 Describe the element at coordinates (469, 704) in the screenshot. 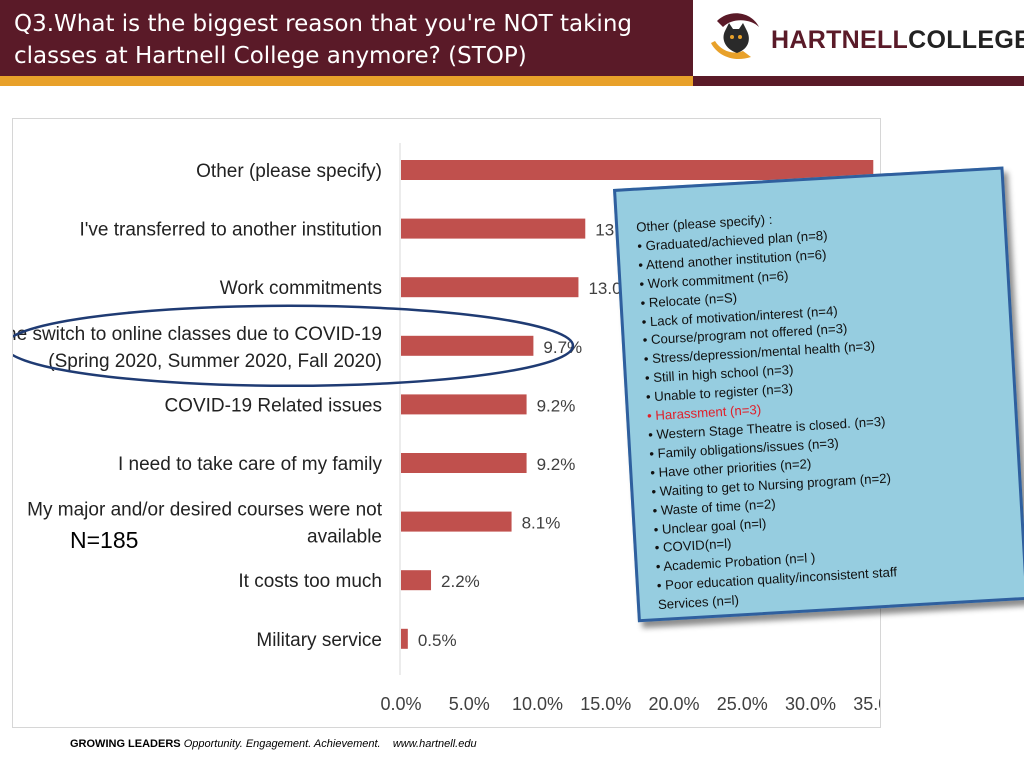

I see `x-tick-label: 5.0%` at that location.